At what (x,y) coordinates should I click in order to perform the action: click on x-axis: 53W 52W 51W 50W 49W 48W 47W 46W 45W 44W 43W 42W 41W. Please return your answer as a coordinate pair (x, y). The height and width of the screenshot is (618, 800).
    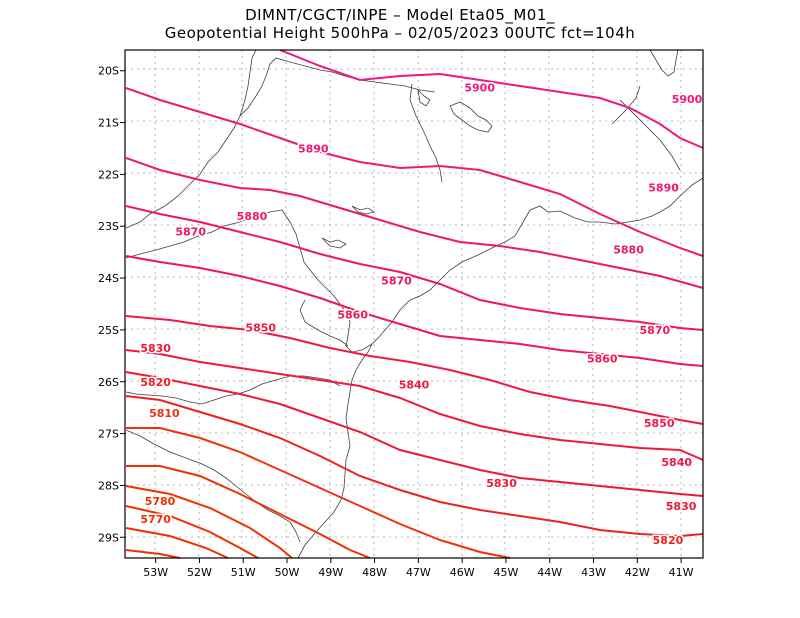
    Looking at the image, I should click on (418, 568).